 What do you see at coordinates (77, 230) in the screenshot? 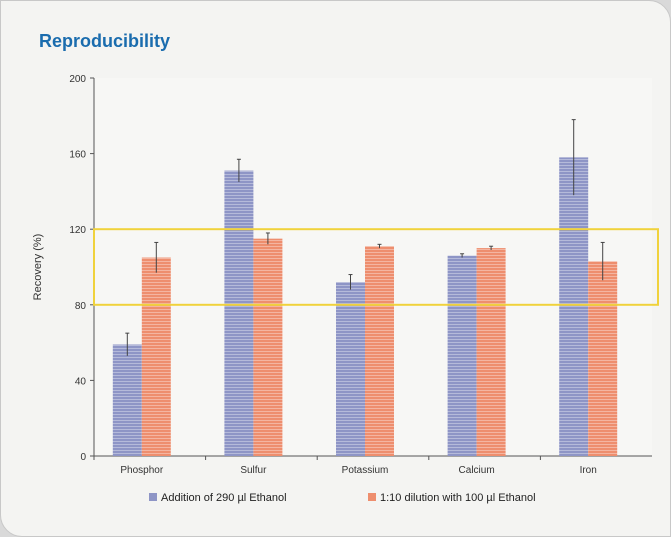
I see `y-tick-label: 120` at bounding box center [77, 230].